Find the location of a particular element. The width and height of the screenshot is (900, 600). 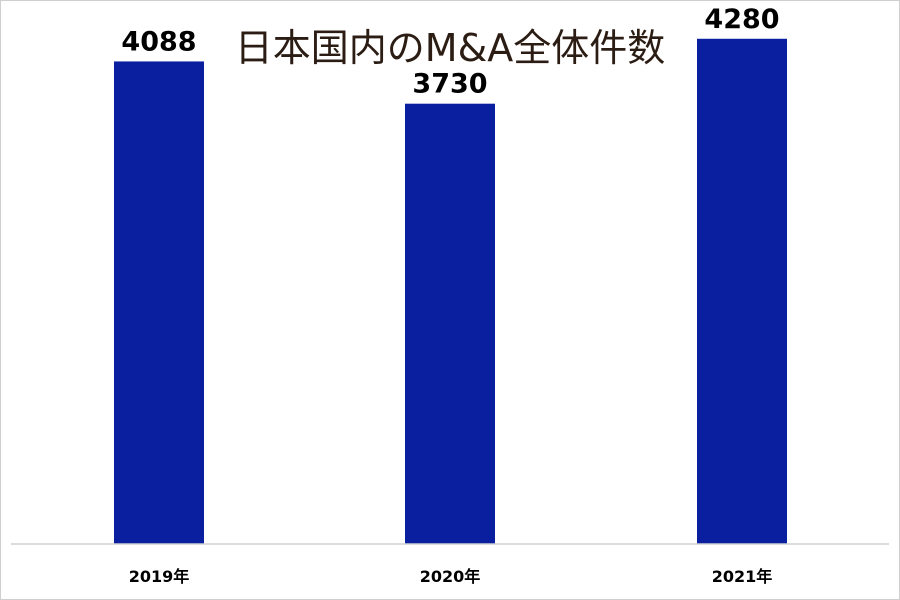

data-label-2020年: 3730 is located at coordinates (449, 84).